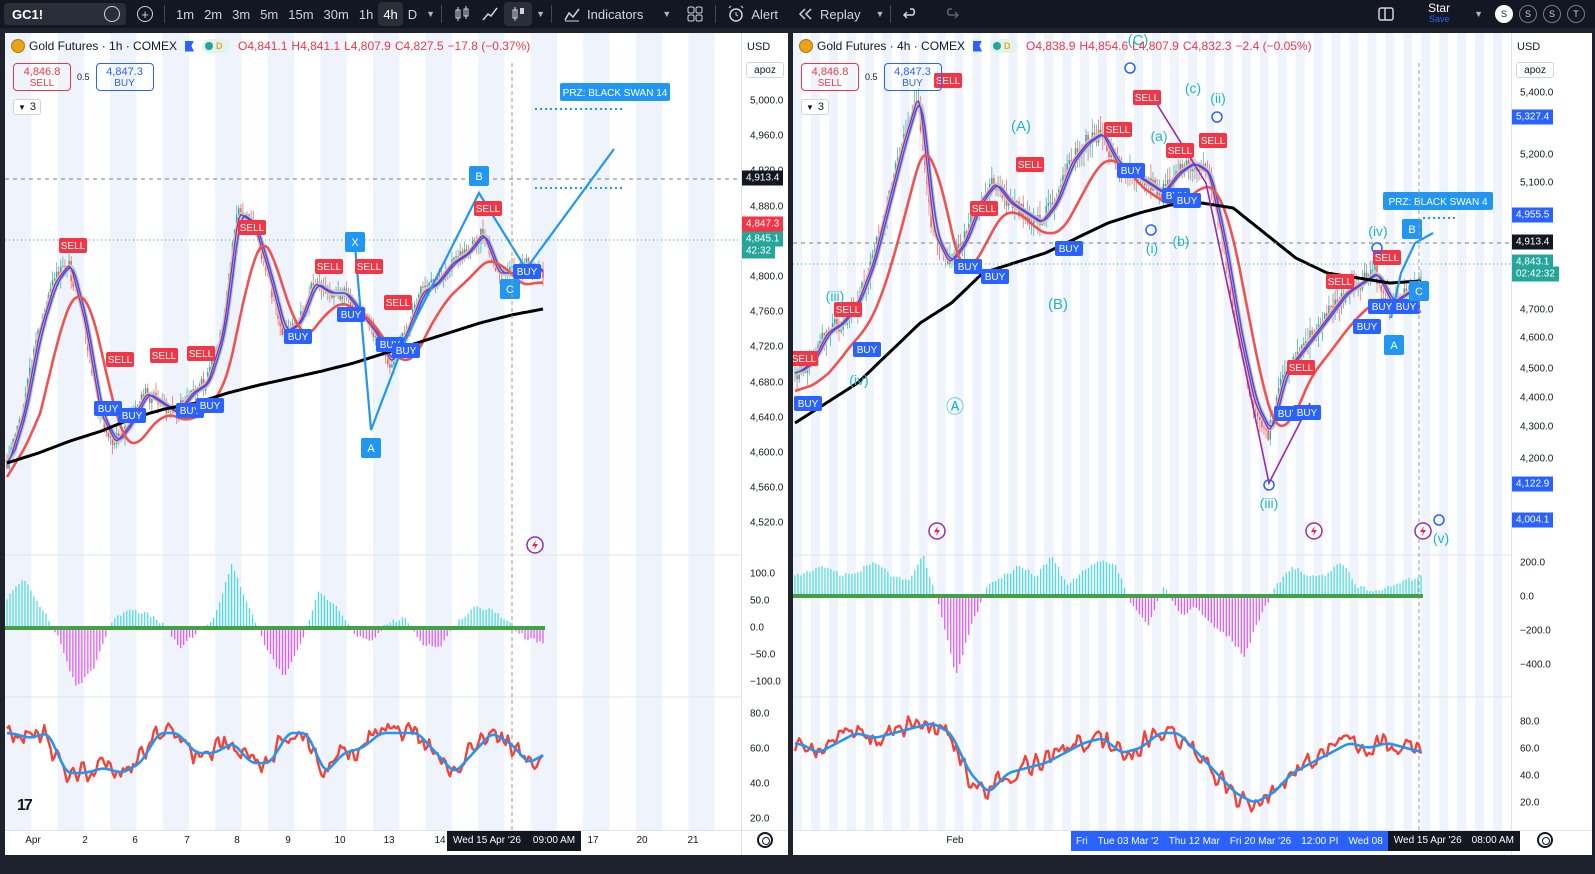 The image size is (1595, 874). Describe the element at coordinates (336, 14) in the screenshot. I see `timeframe-30m: 30m` at that location.